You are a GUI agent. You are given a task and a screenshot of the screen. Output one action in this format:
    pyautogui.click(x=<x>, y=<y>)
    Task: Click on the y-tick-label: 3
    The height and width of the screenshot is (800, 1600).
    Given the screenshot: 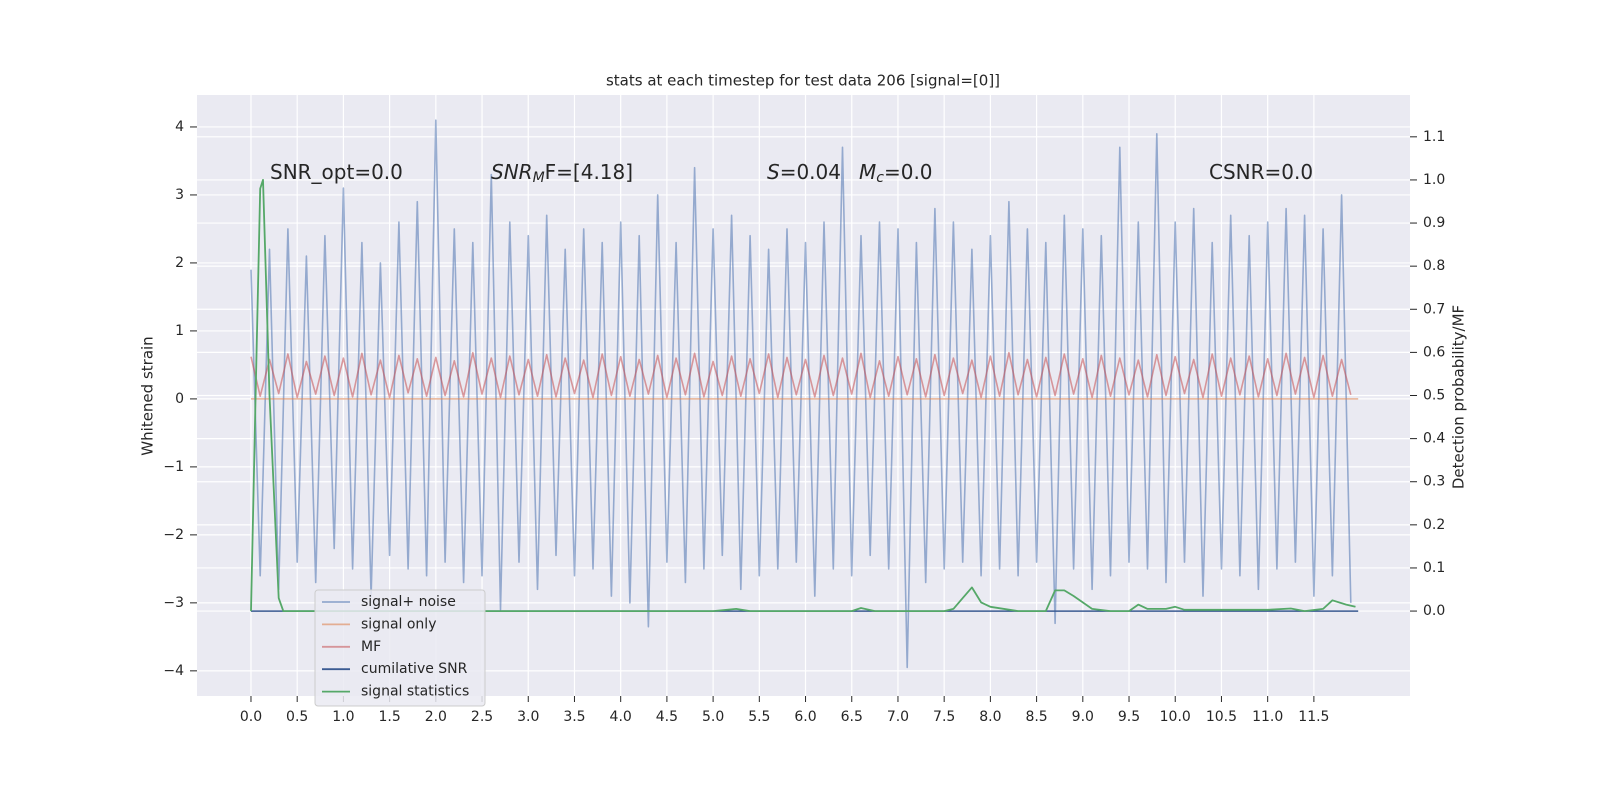 What is the action you would take?
    pyautogui.click(x=179, y=195)
    